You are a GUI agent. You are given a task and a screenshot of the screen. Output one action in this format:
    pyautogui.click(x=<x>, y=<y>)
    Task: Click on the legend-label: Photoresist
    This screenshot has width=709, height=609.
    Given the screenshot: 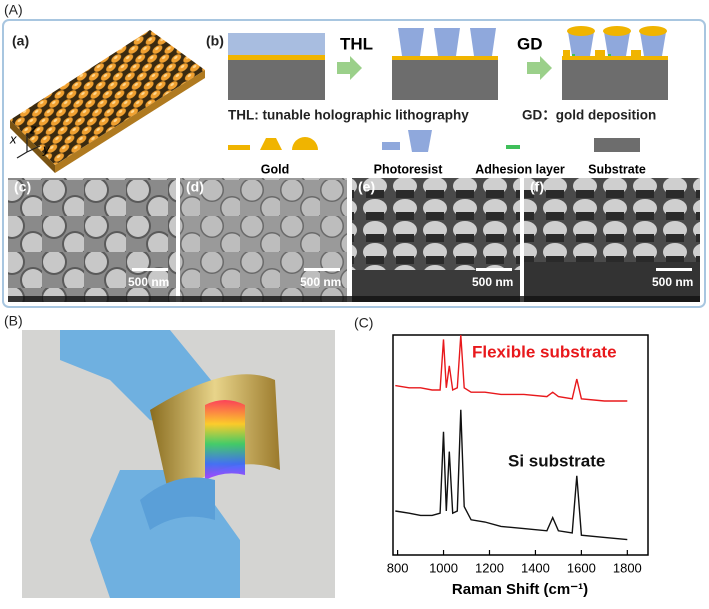 What is the action you would take?
    pyautogui.click(x=409, y=169)
    